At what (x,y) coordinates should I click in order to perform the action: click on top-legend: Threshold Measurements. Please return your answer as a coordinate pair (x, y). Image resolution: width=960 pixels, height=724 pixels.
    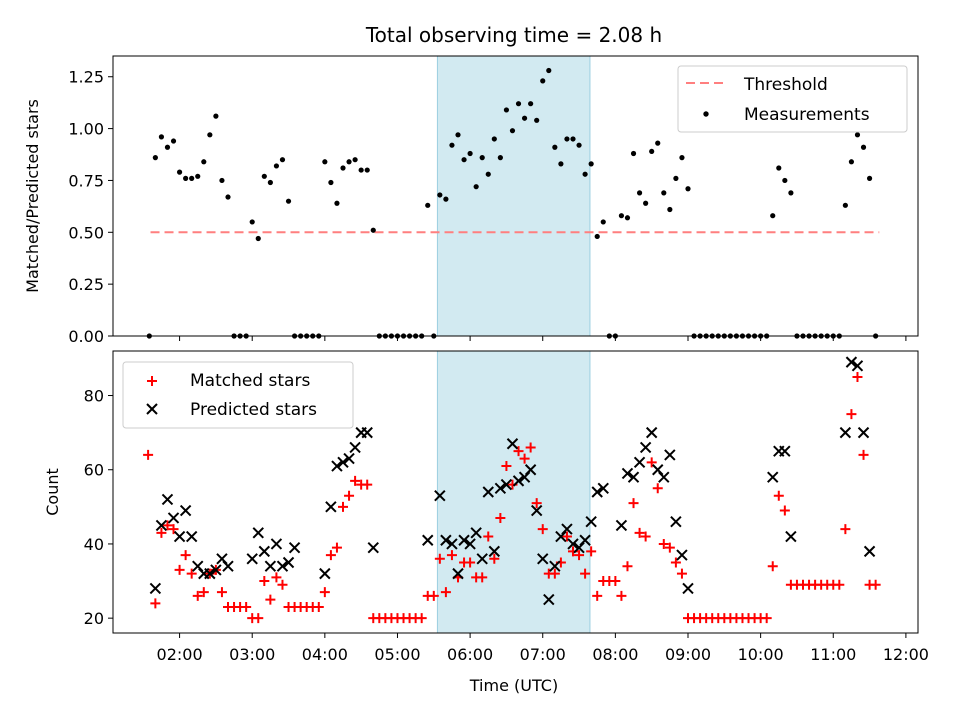
    Looking at the image, I should click on (792, 99).